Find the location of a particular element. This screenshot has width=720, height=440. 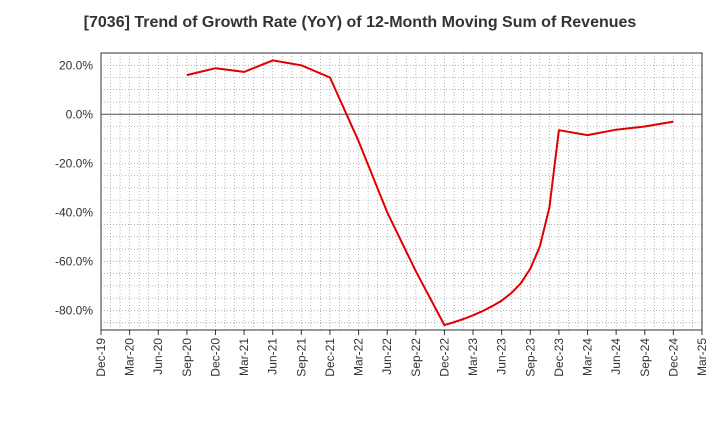

x-tick-label: Jun-20 is located at coordinates (158, 356).